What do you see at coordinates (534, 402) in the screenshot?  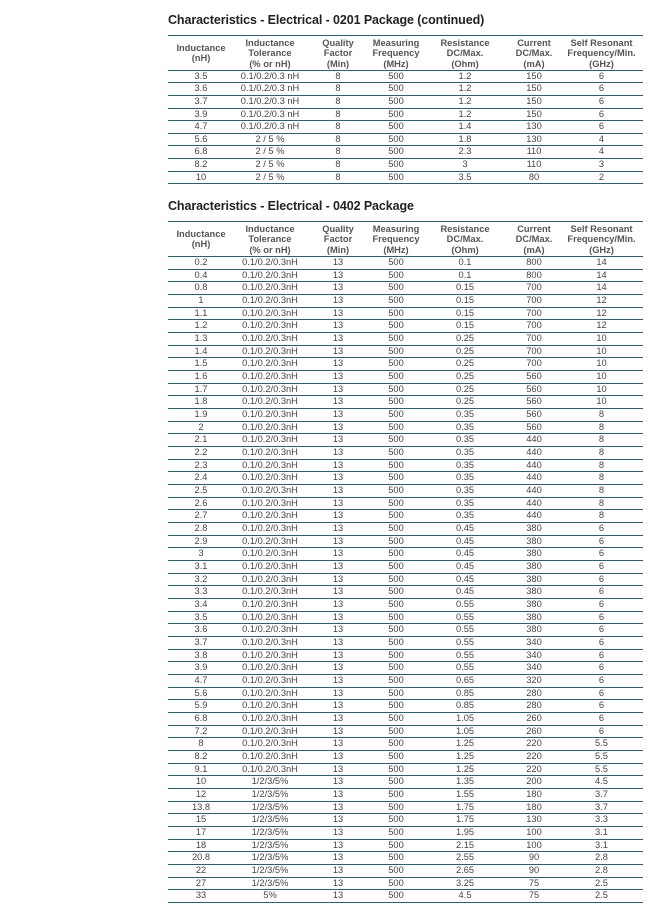 I see `cell-current: 560` at bounding box center [534, 402].